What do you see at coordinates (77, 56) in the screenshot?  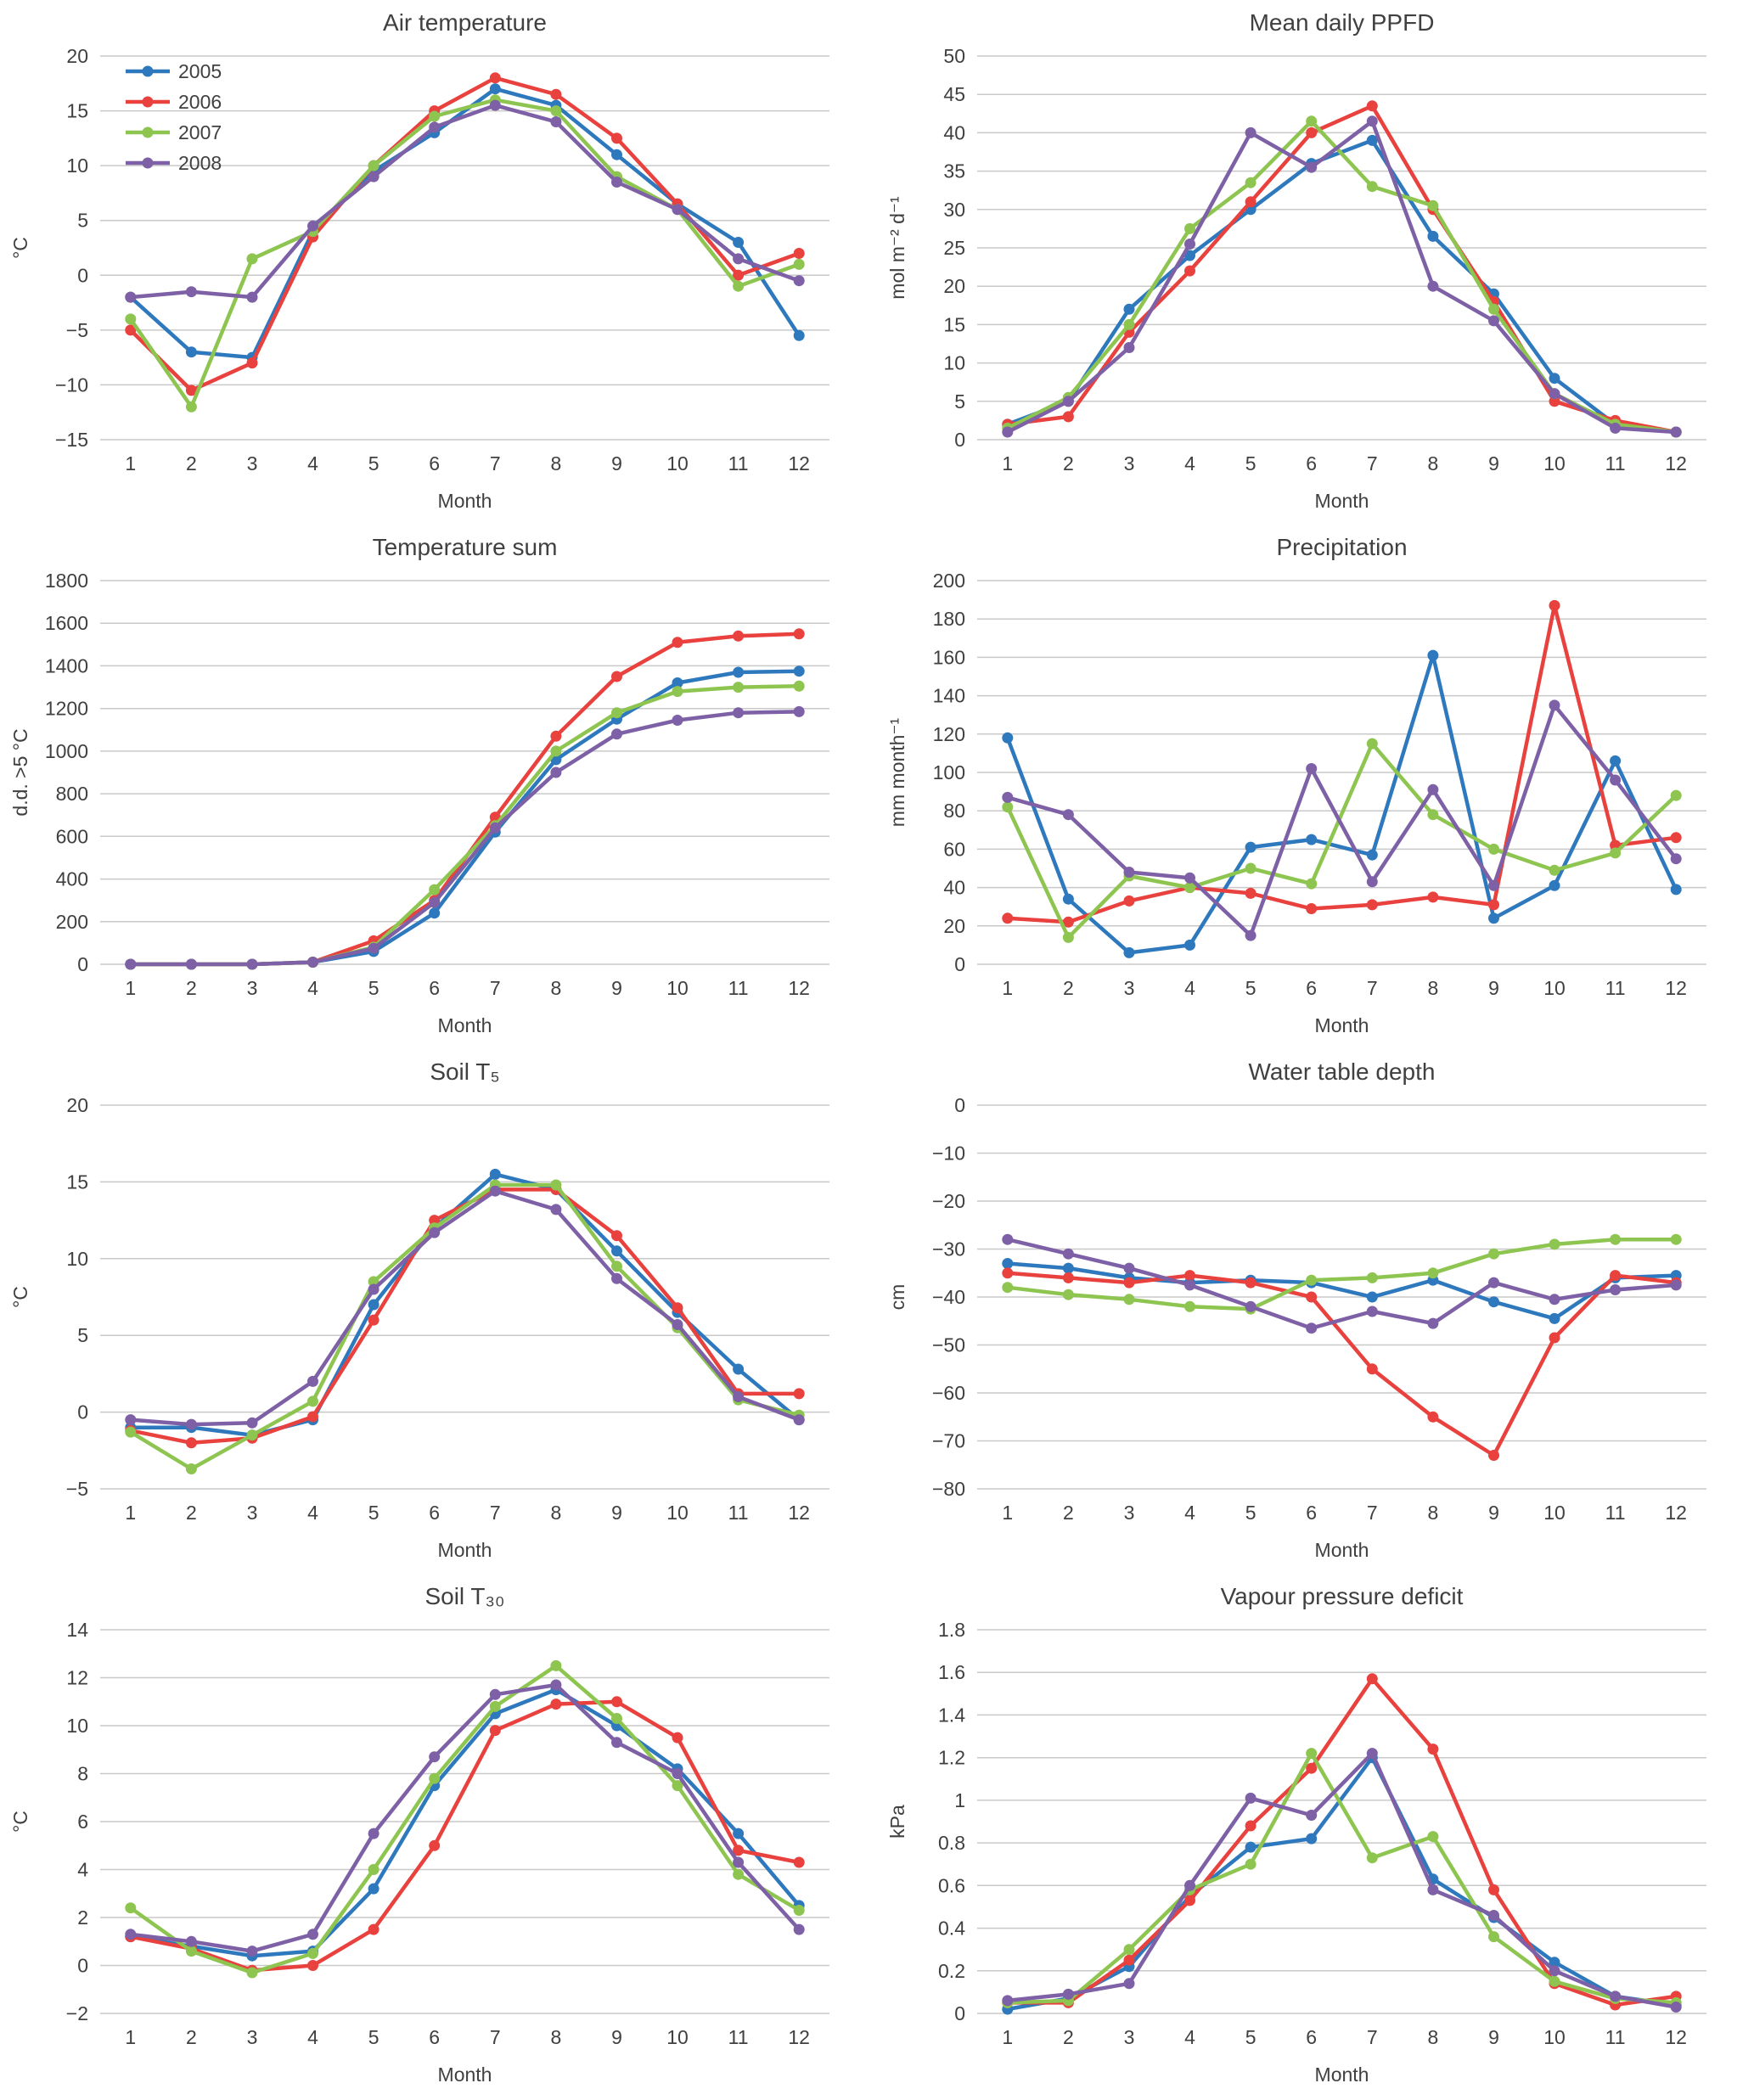 I see `y-tick-label: 20` at bounding box center [77, 56].